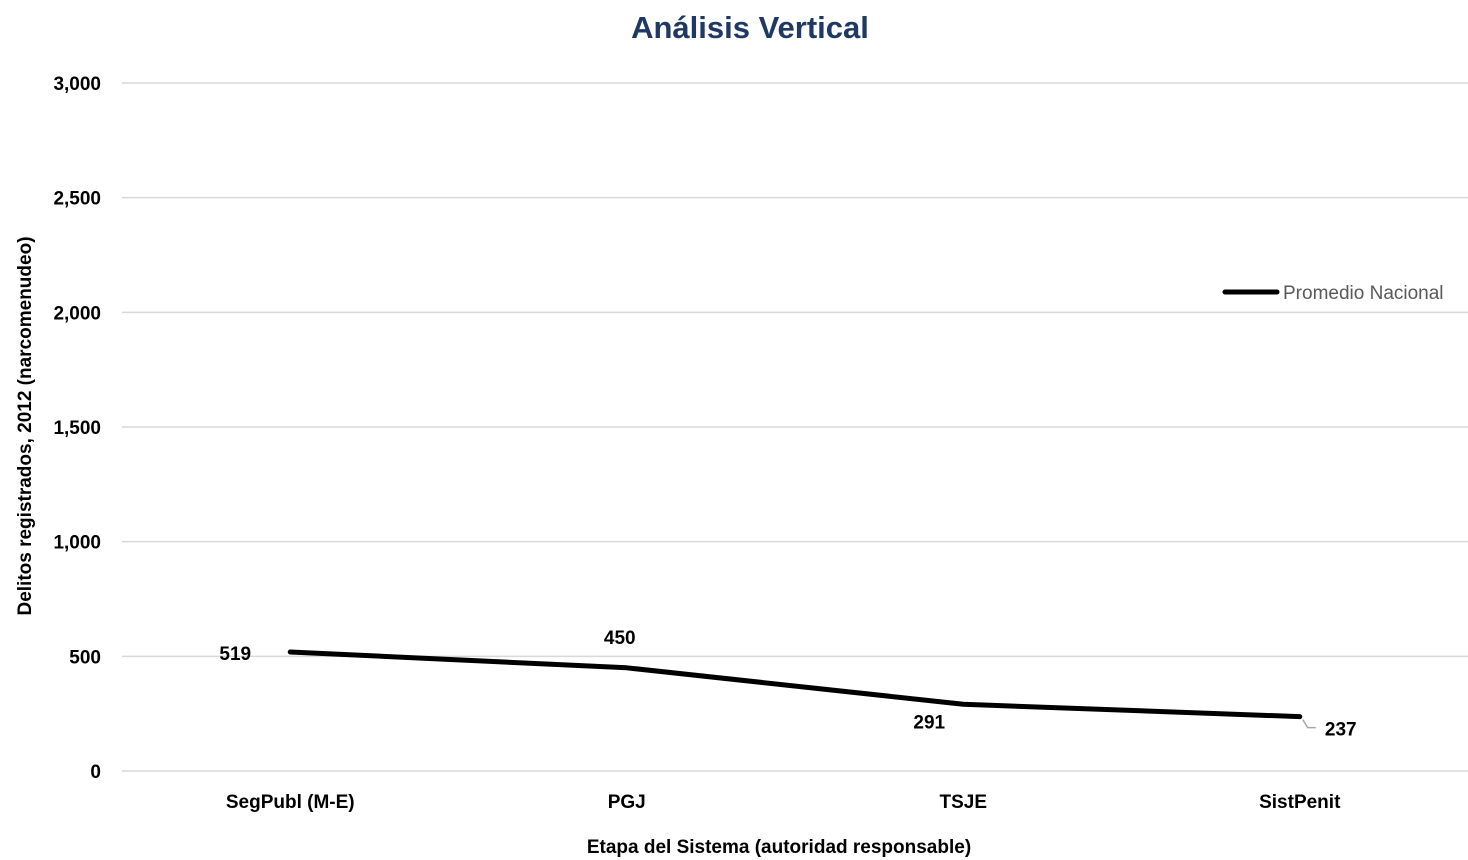  Describe the element at coordinates (1341, 730) in the screenshot. I see `data-label: 237` at that location.